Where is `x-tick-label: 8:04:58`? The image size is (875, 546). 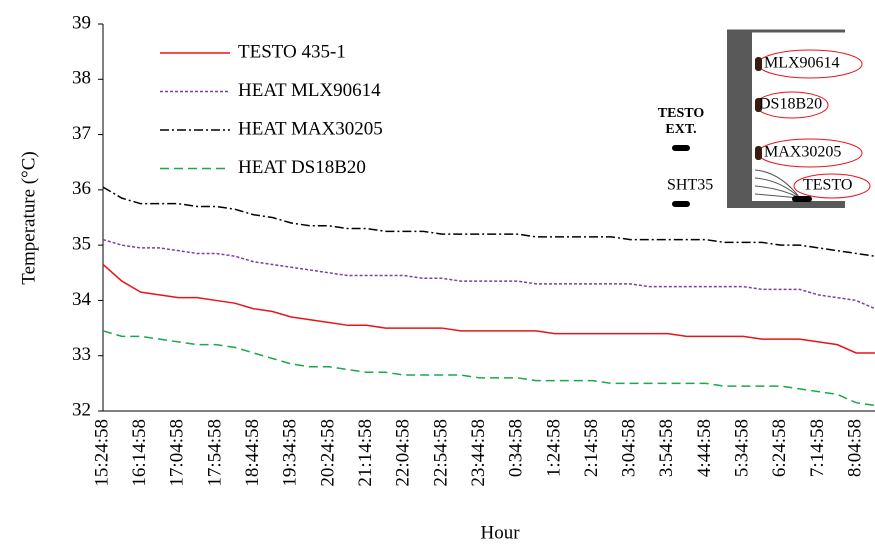 x-tick-label: 8:04:58 is located at coordinates (855, 448).